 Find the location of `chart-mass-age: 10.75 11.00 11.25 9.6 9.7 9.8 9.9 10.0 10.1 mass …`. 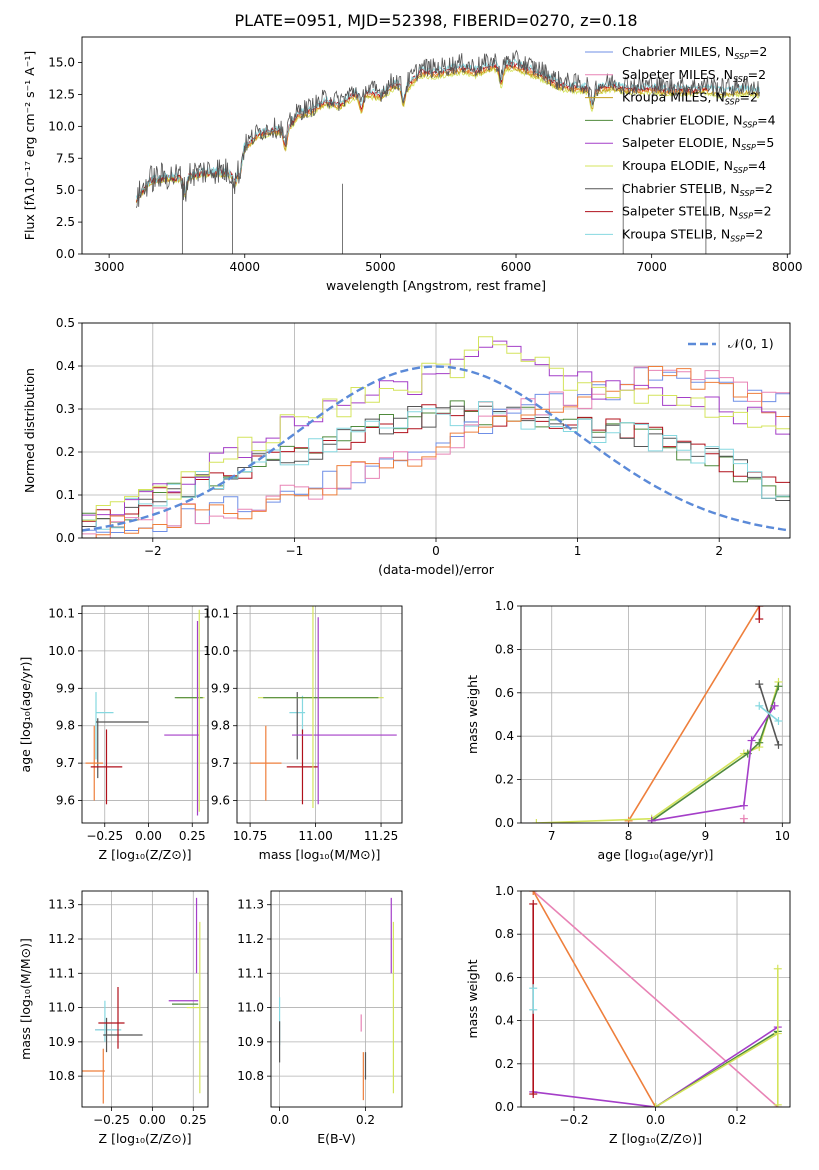

chart-mass-age: 10.75 11.00 11.25 9.6 9.7 9.8 9.9 10.0 10.1 mass … is located at coordinates (303, 733).